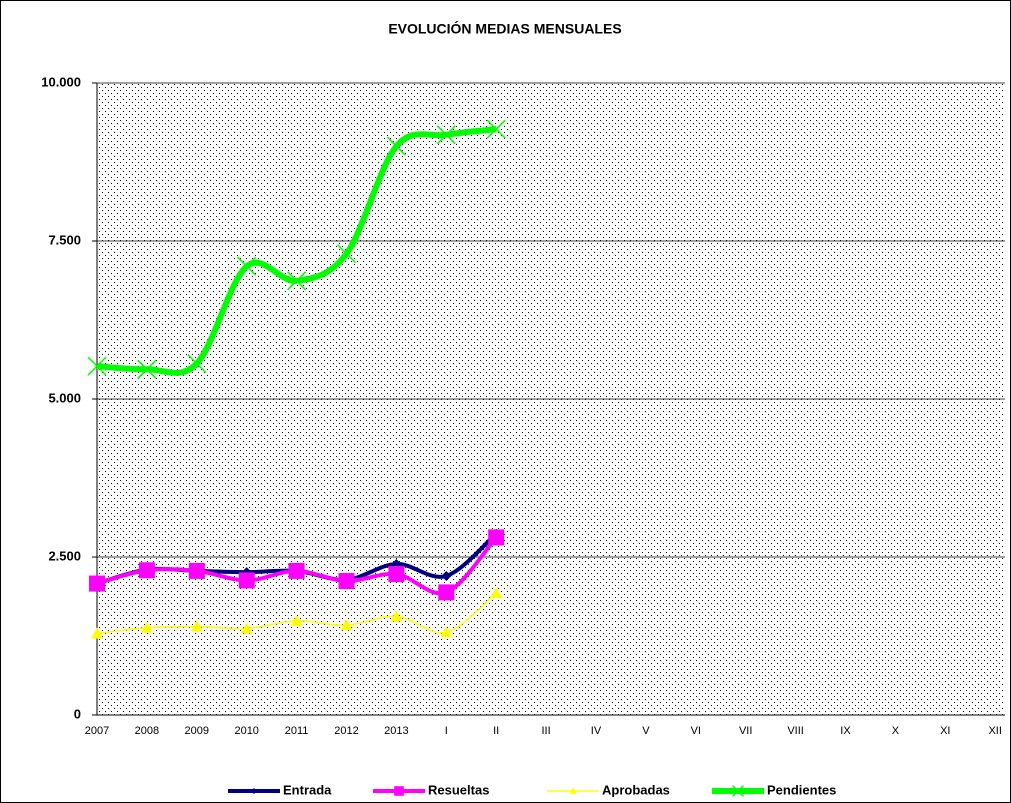  Describe the element at coordinates (845, 731) in the screenshot. I see `x-tick-label: IX` at that location.